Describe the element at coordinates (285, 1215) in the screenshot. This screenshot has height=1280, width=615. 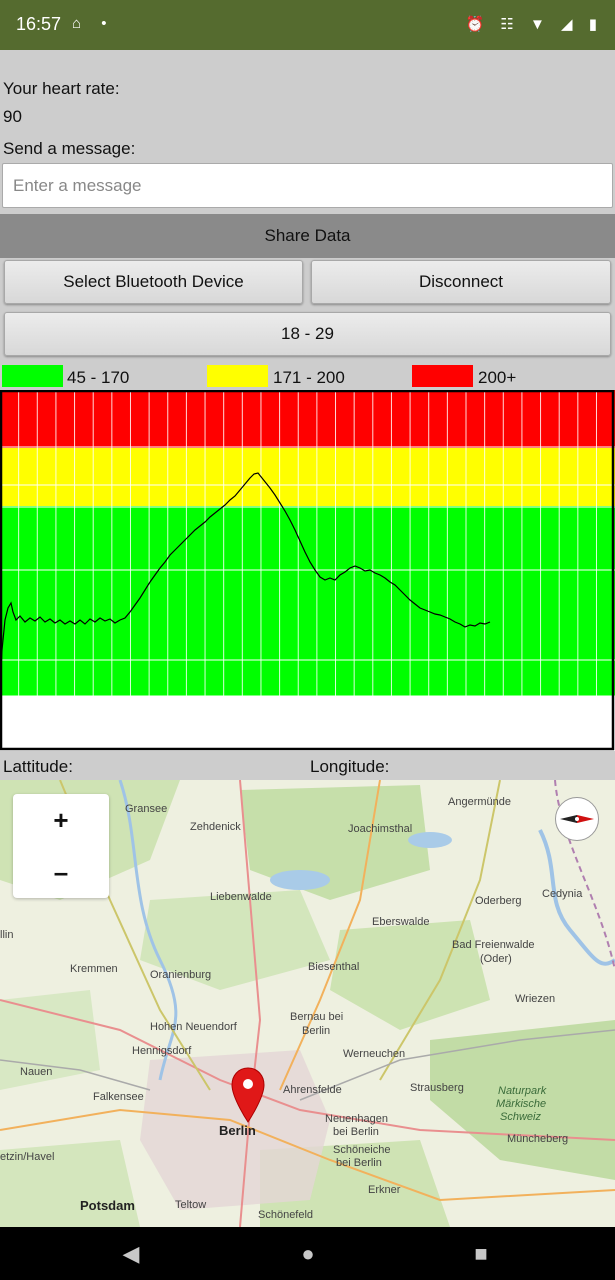
I see `map-place-label: Schönefeld` at that location.